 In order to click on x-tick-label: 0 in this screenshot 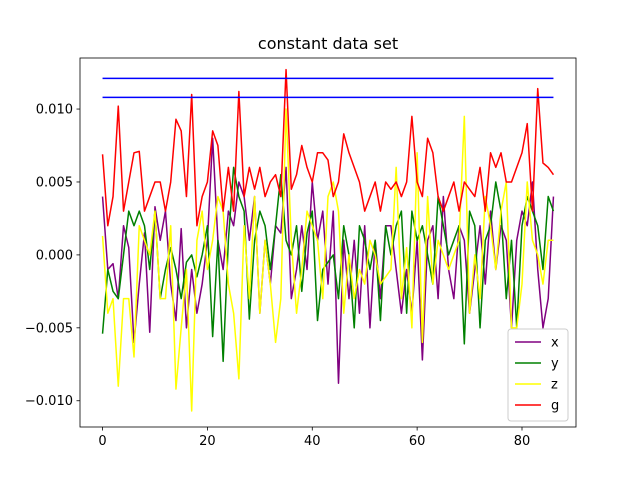, I will do `click(102, 441)`.